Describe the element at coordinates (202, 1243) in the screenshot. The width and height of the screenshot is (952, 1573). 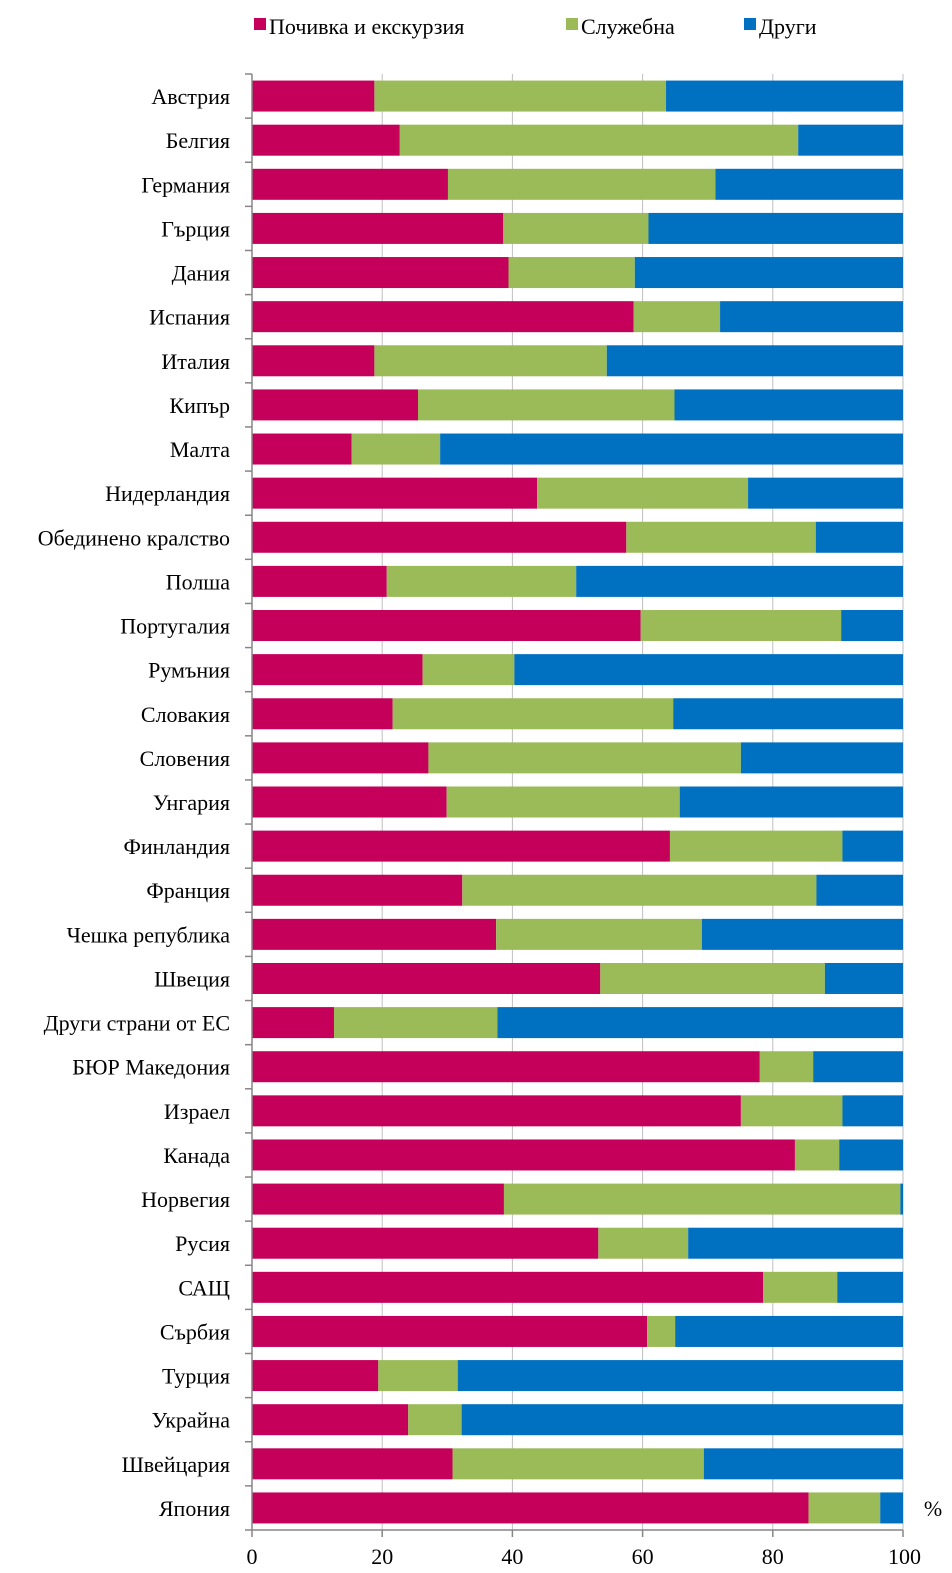
I see `category-label: Русия` at that location.